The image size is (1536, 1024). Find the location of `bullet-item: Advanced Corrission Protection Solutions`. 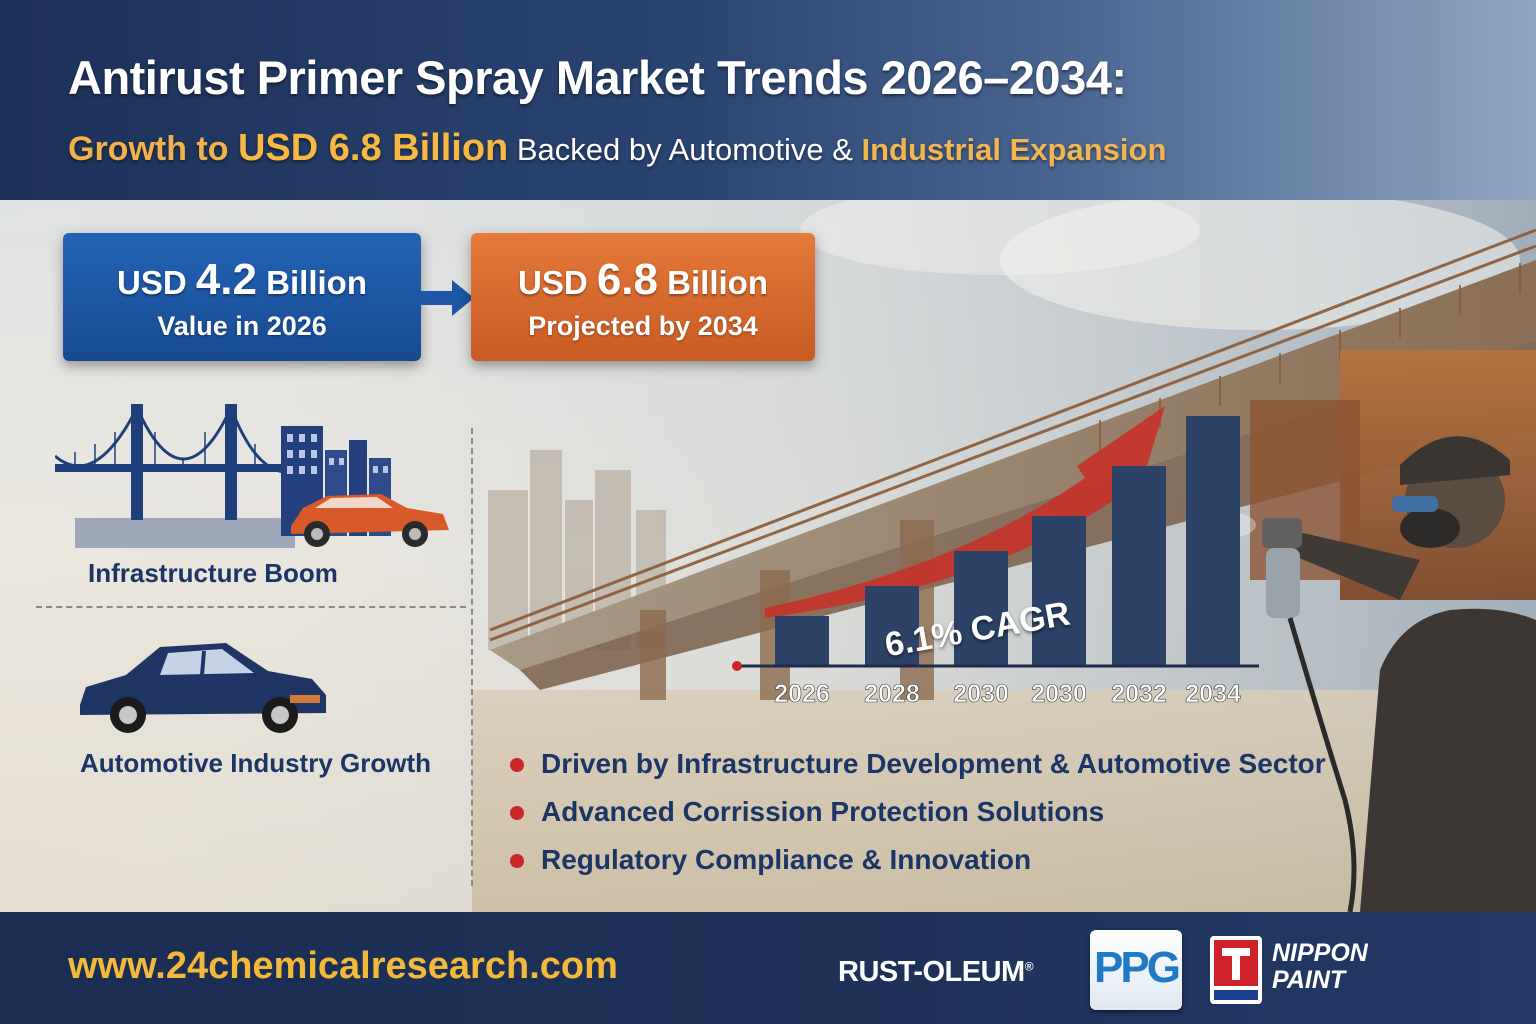

bullet-item: Advanced Corrission Protection Solutions is located at coordinates (917, 820).